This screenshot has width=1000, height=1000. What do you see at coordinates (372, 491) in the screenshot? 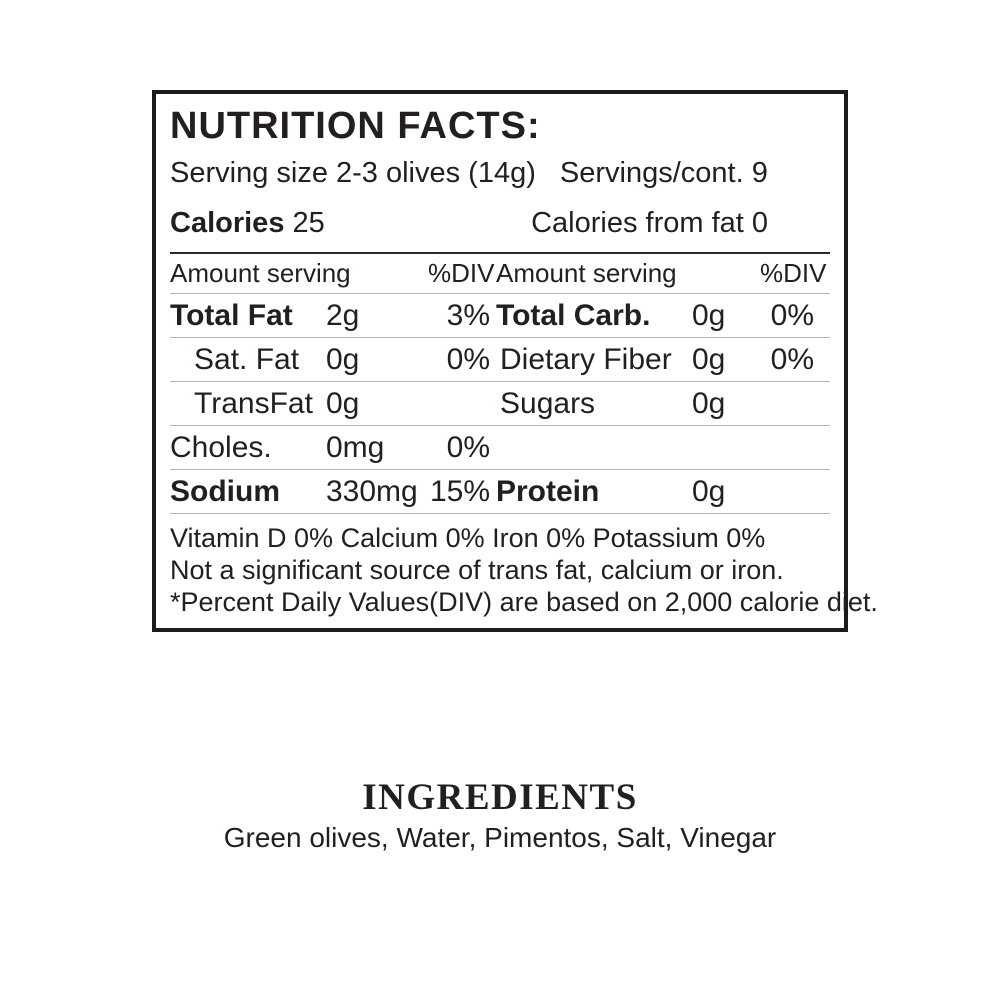
I see `nutrient-amount: 330mg` at bounding box center [372, 491].